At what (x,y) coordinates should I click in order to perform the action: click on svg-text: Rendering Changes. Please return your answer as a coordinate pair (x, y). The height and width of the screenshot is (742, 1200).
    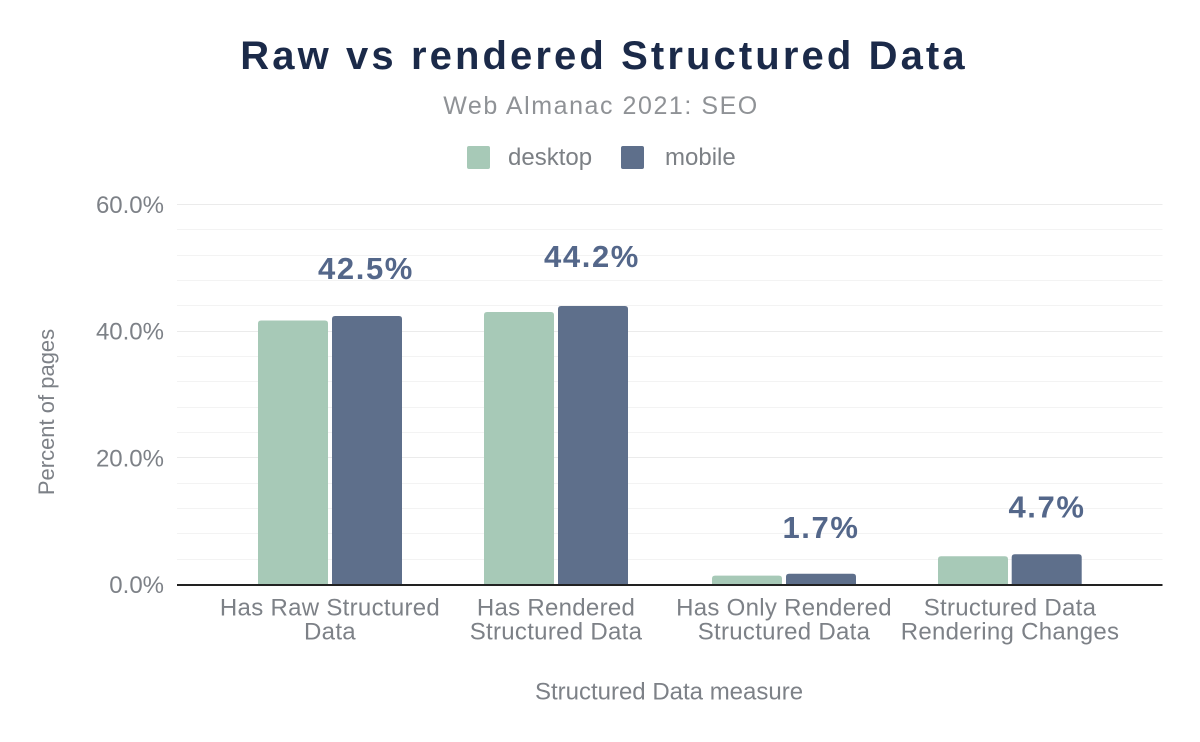
    Looking at the image, I should click on (1010, 631).